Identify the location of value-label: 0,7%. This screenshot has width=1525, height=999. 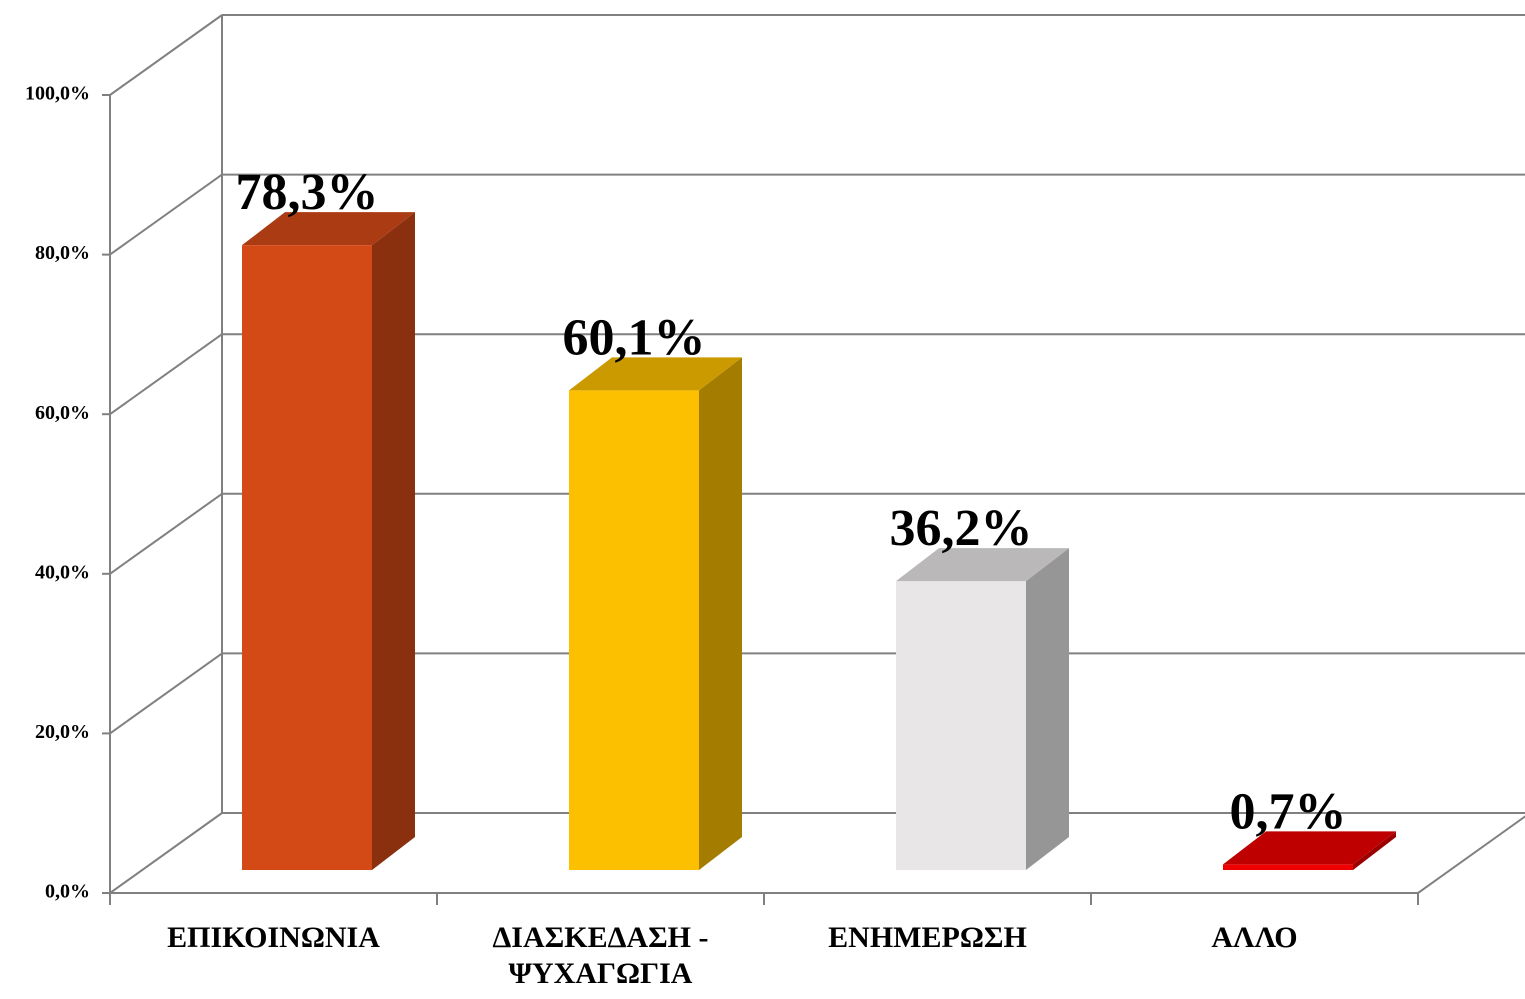
(1288, 811).